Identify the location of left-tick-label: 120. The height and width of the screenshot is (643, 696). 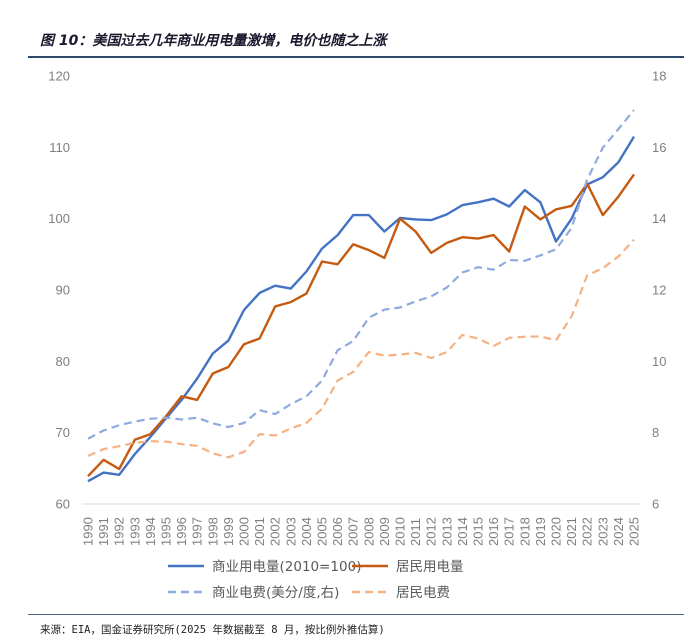
(59, 76).